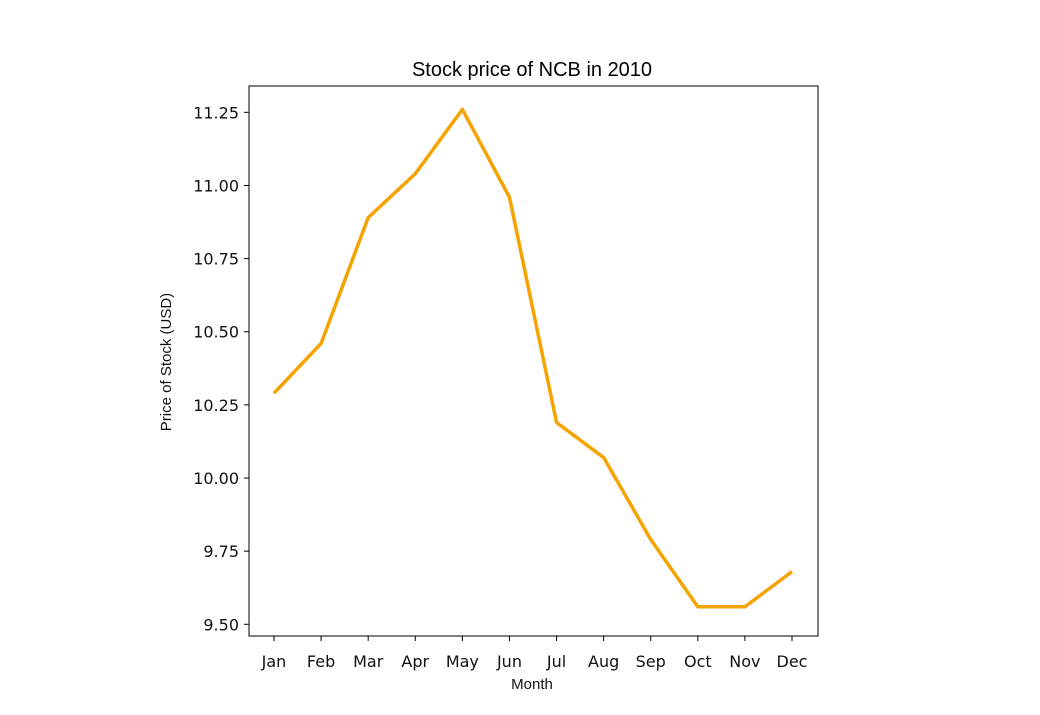 This screenshot has width=1040, height=715. I want to click on chart-title: Stock price of NCB in 2010, so click(532, 70).